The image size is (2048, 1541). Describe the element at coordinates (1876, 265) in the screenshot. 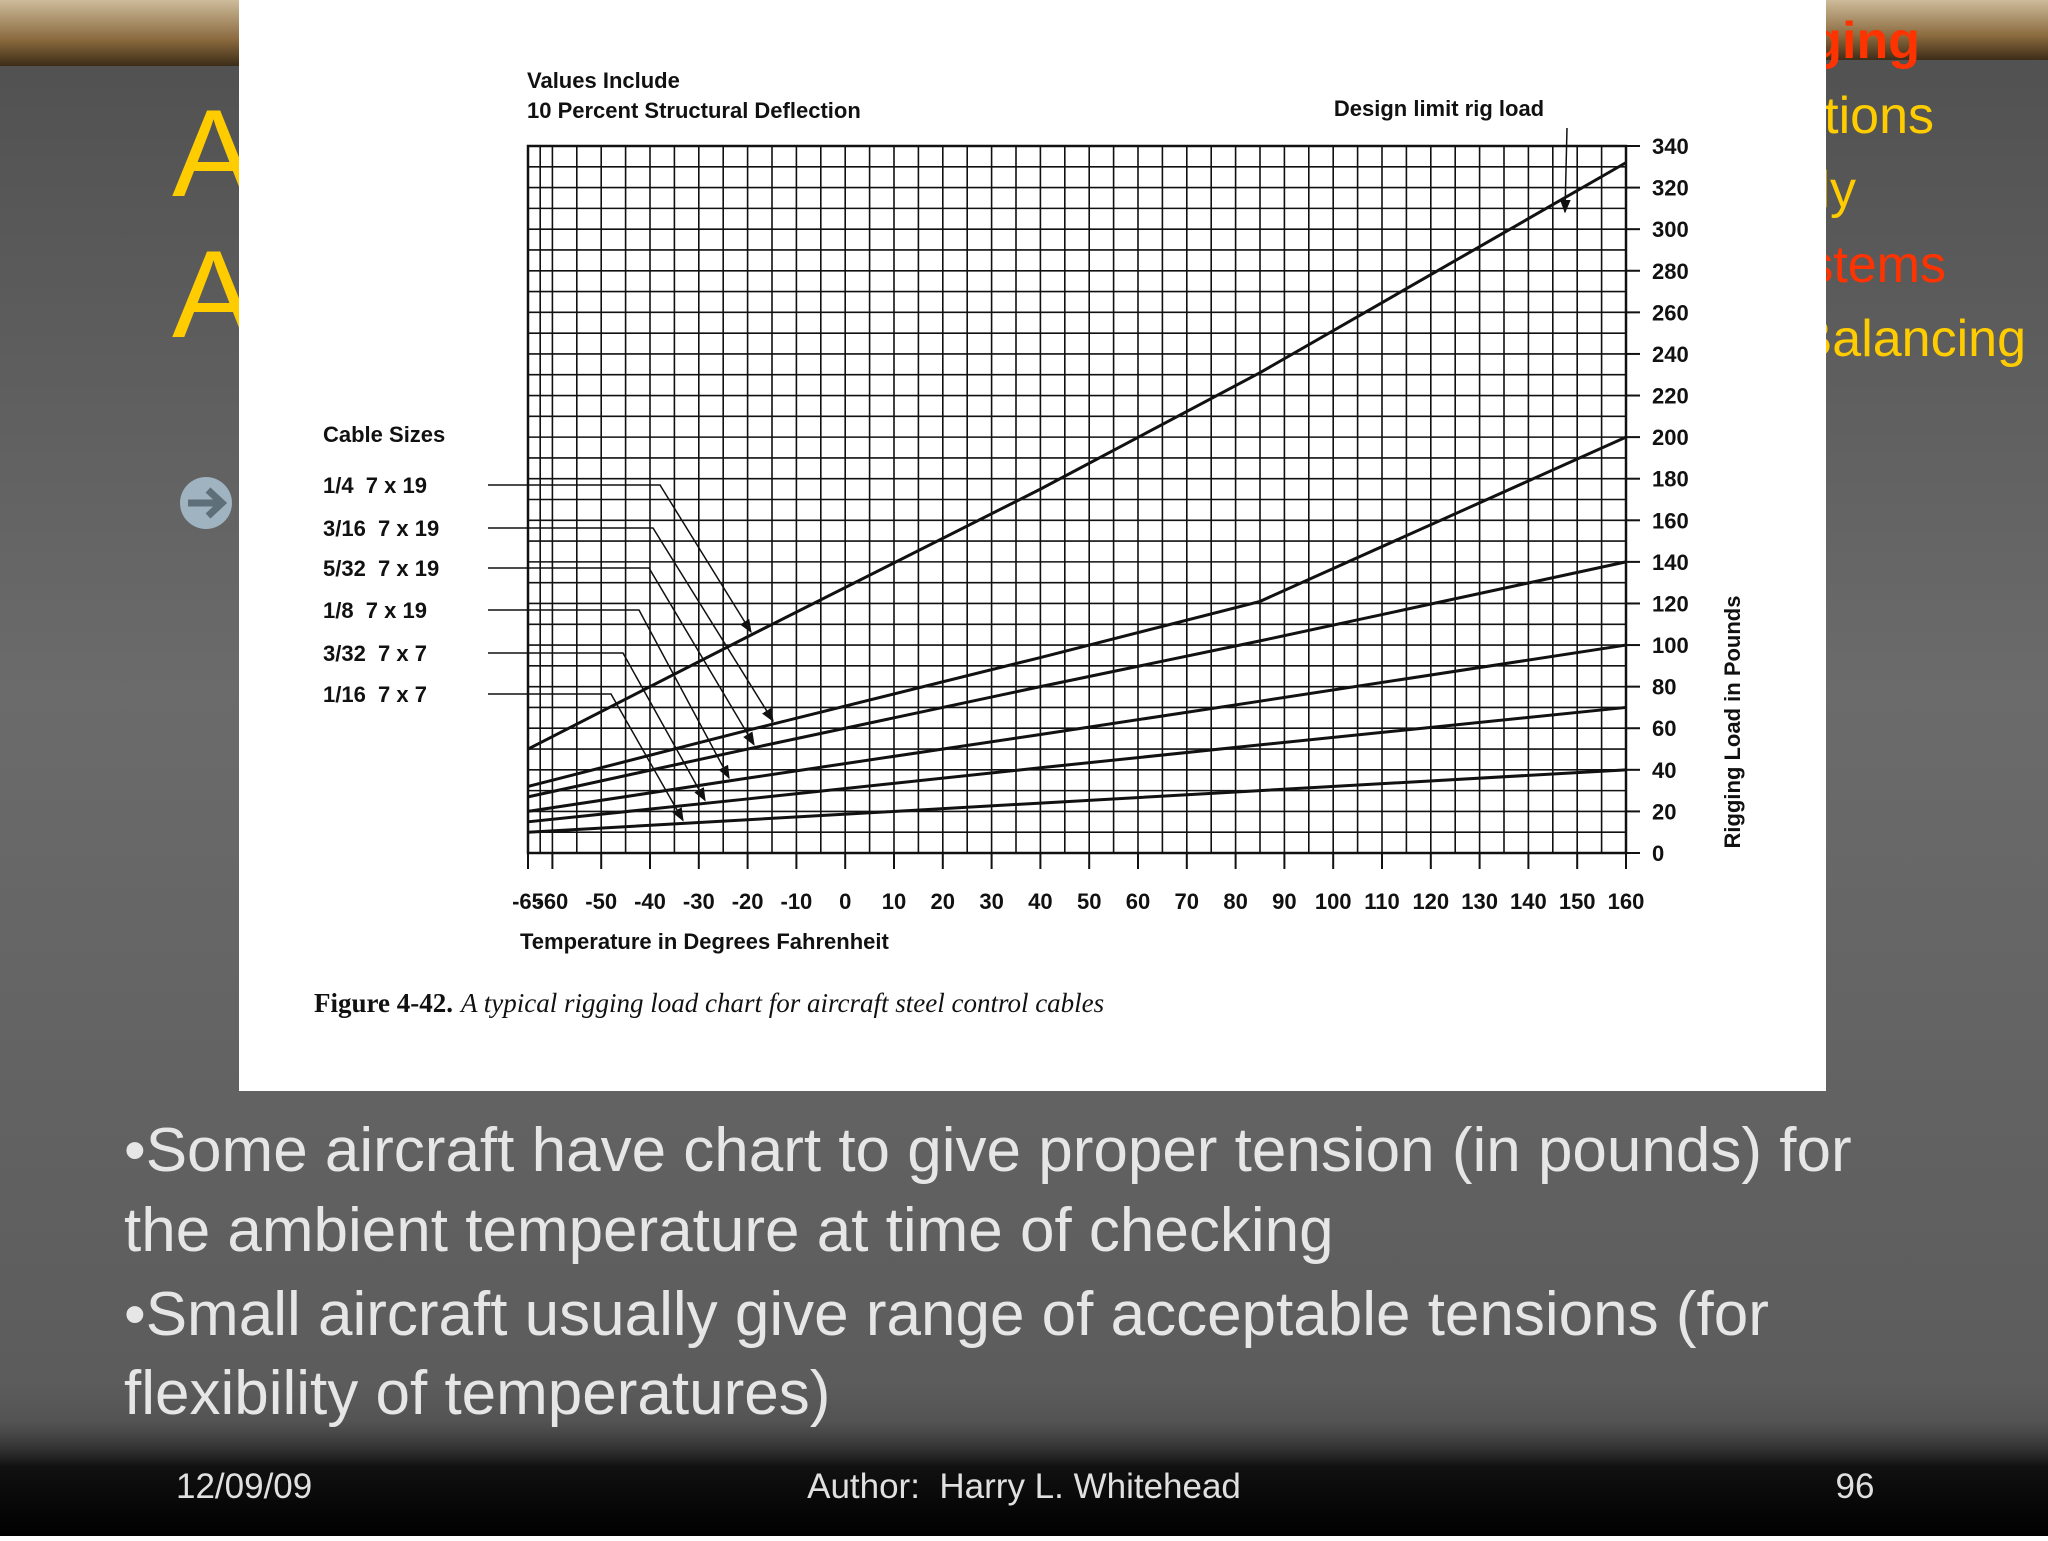

I see `menu-item: stems` at that location.